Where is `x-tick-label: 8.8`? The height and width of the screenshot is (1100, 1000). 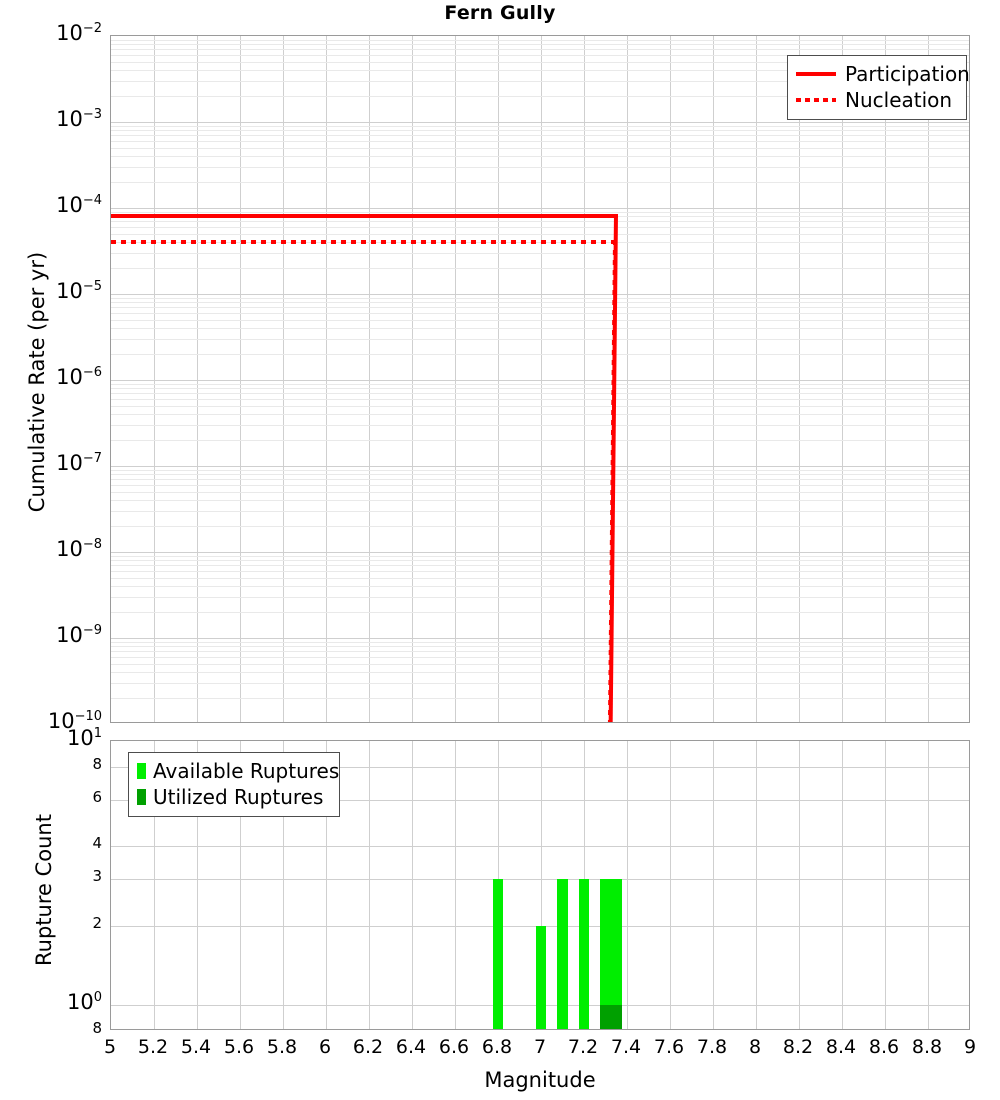
x-tick-label: 8.8 is located at coordinates (927, 1047).